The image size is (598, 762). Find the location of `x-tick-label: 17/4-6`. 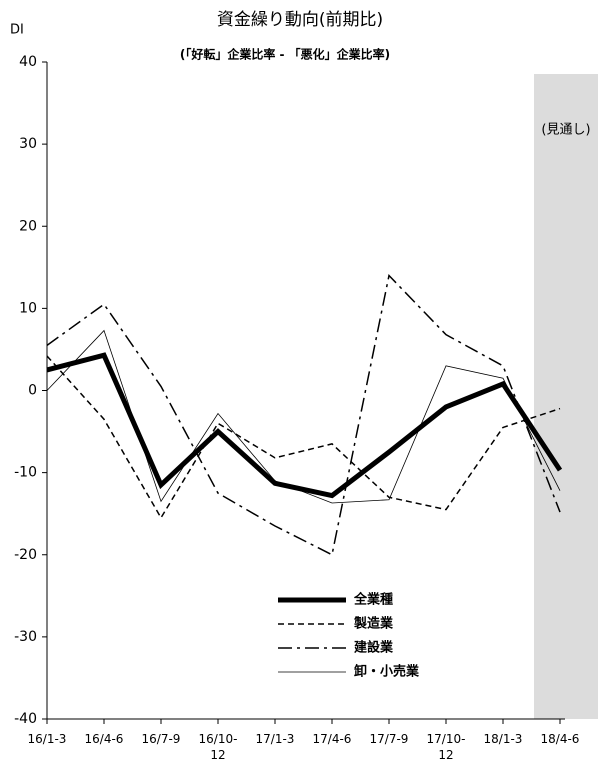

x-tick-label: 17/4-6 is located at coordinates (332, 739).